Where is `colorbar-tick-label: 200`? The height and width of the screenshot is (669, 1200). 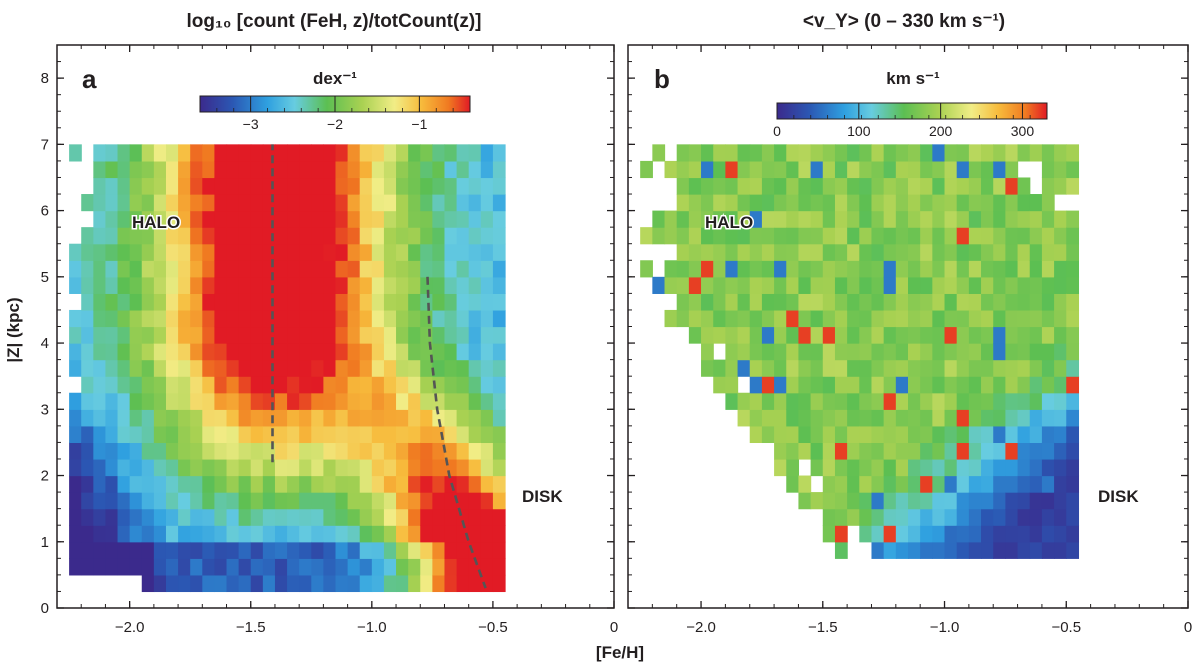 colorbar-tick-label: 200 is located at coordinates (941, 131).